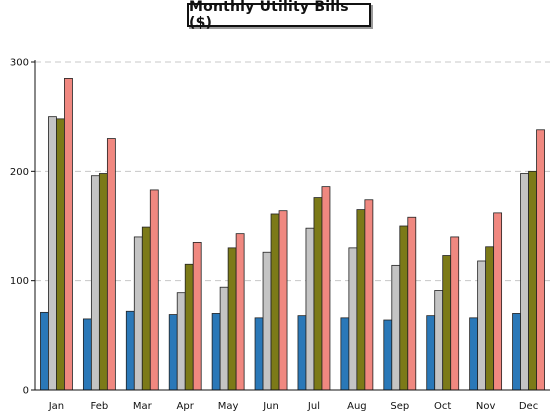 Image resolution: width=557 pixels, height=417 pixels. Describe the element at coordinates (275, 302) in the screenshot. I see `bar-3-jun` at that location.